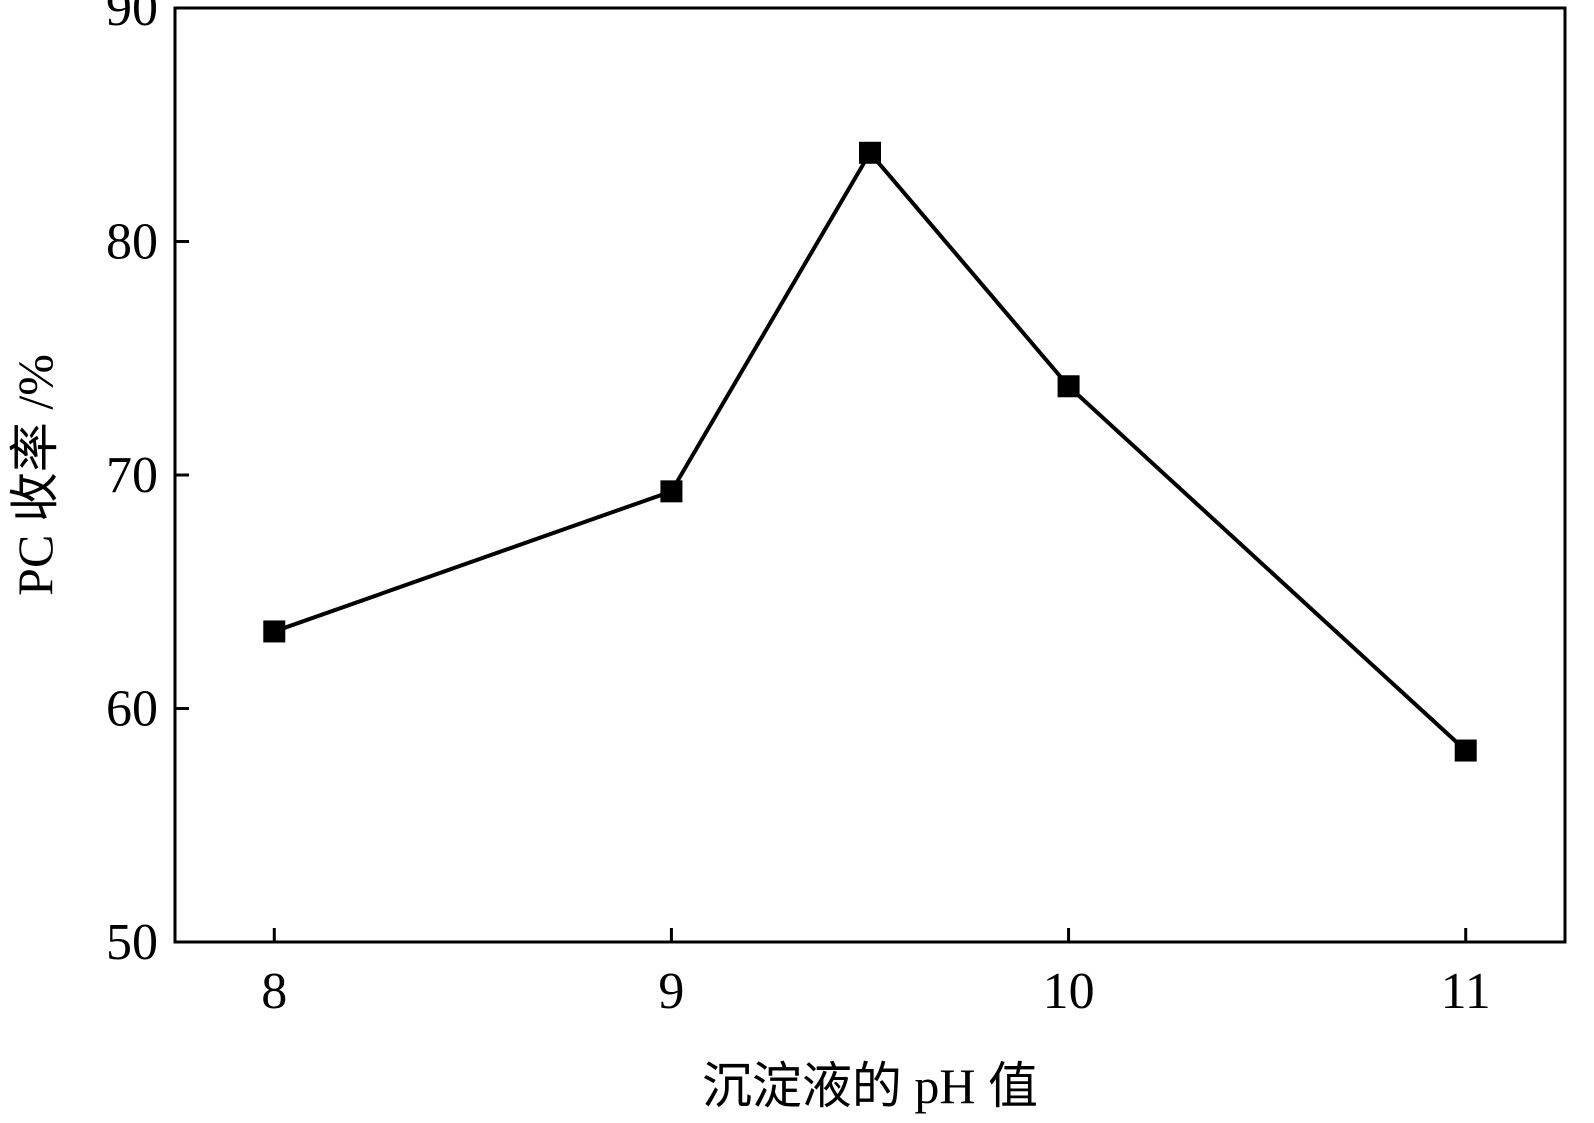 The image size is (1594, 1123). Describe the element at coordinates (870, 1086) in the screenshot. I see `x-axis-title: 沉淀液的 pH 值` at that location.